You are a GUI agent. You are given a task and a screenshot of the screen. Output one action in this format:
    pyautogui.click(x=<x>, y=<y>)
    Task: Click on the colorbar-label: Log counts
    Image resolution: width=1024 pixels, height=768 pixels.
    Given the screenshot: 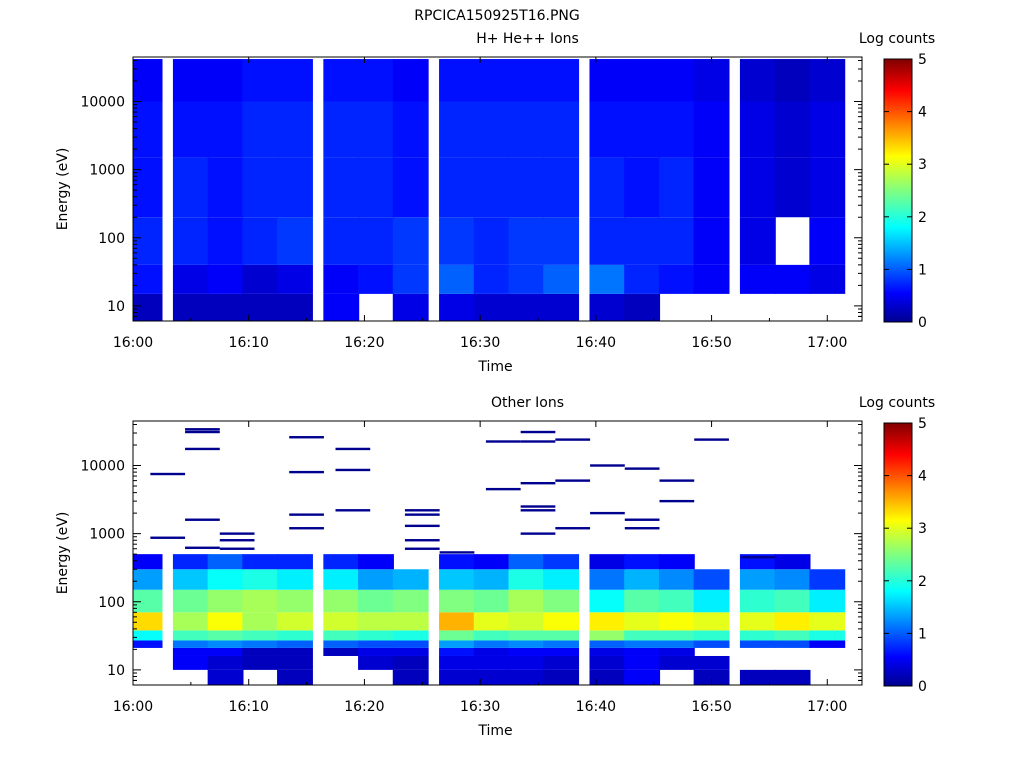 What is the action you would take?
    pyautogui.click(x=897, y=403)
    